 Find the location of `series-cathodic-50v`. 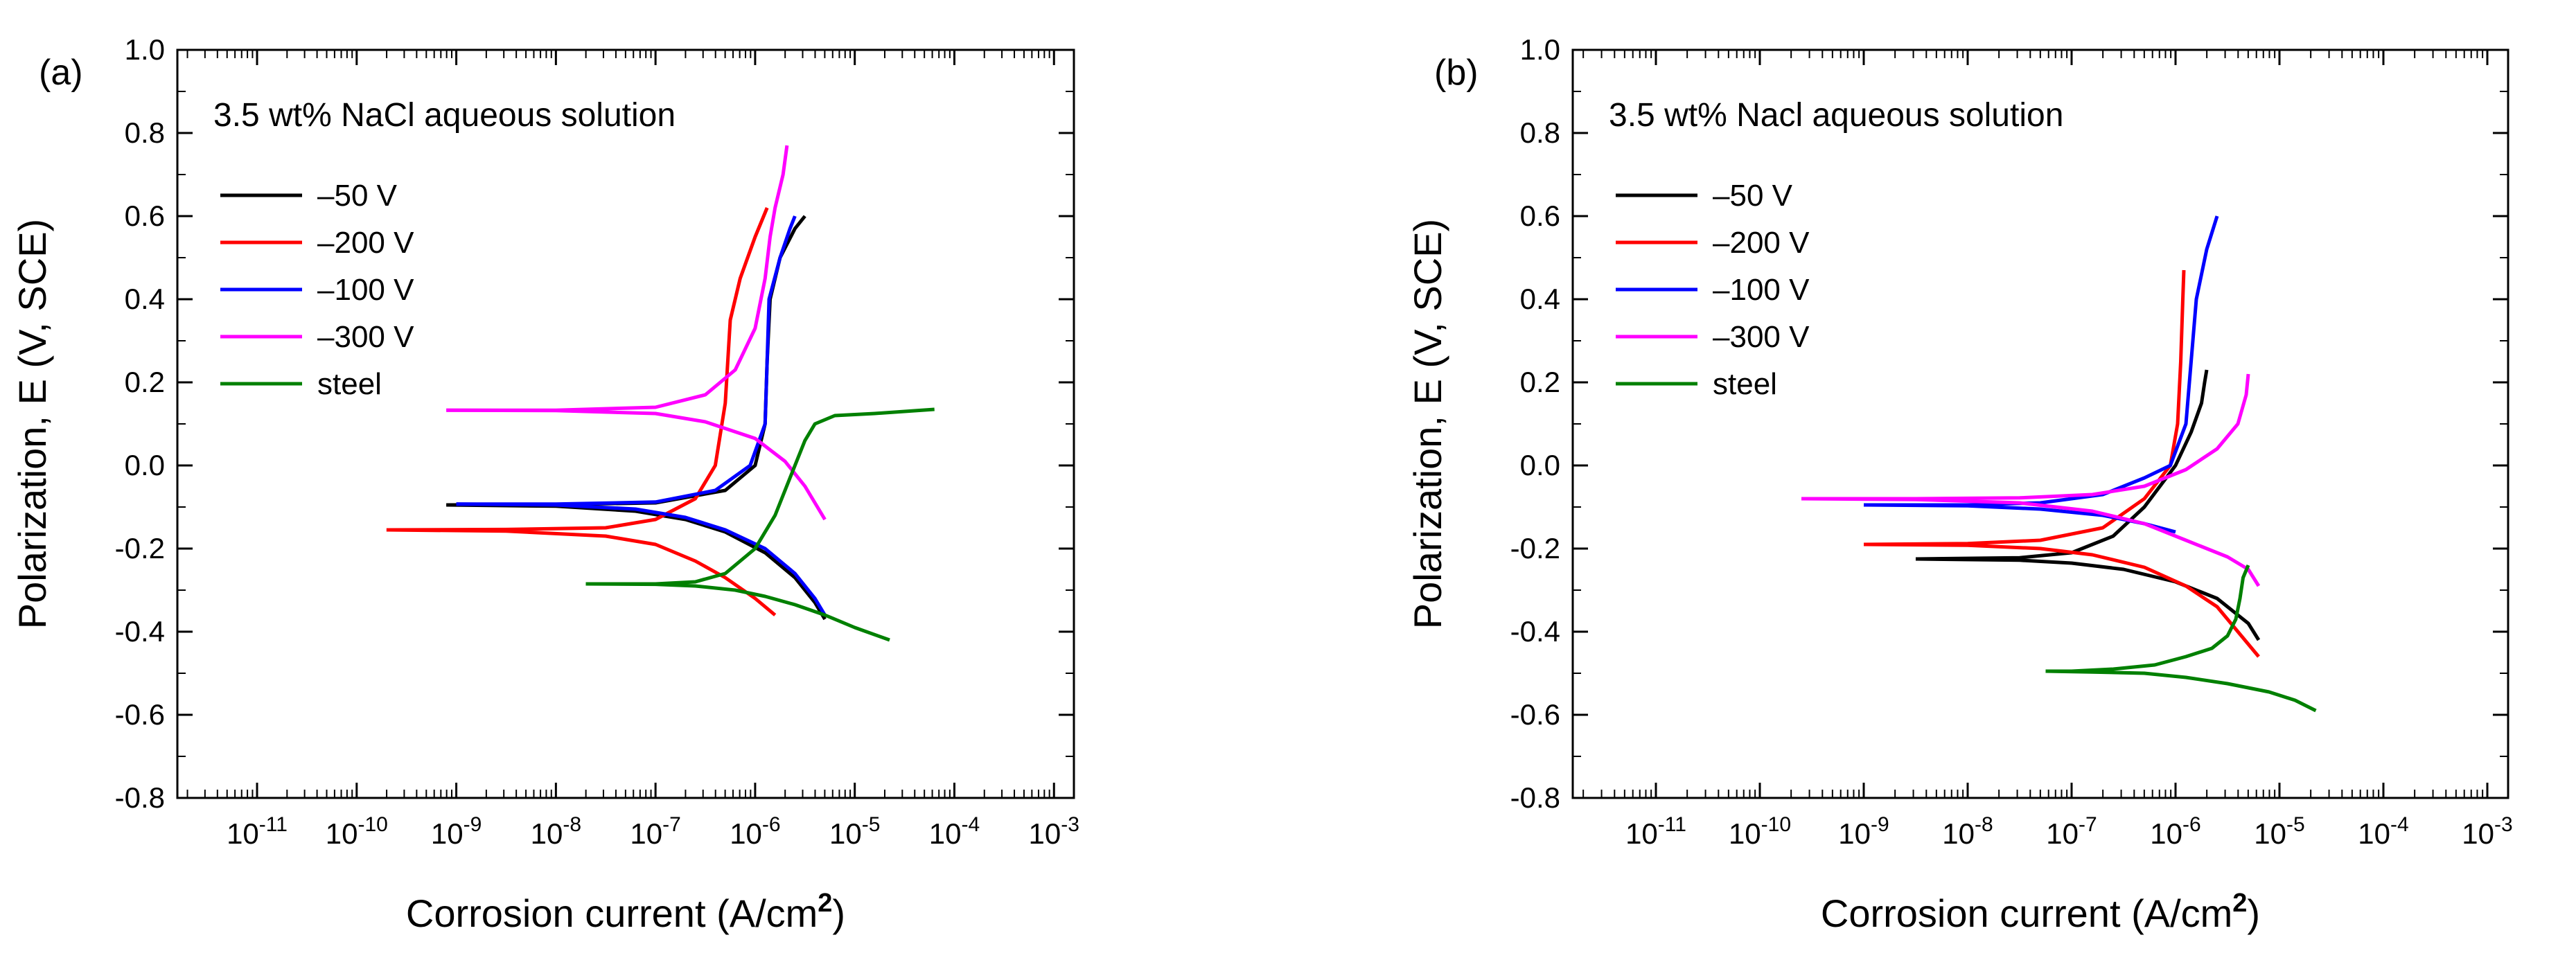

series-cathodic-50v is located at coordinates (2088, 599).